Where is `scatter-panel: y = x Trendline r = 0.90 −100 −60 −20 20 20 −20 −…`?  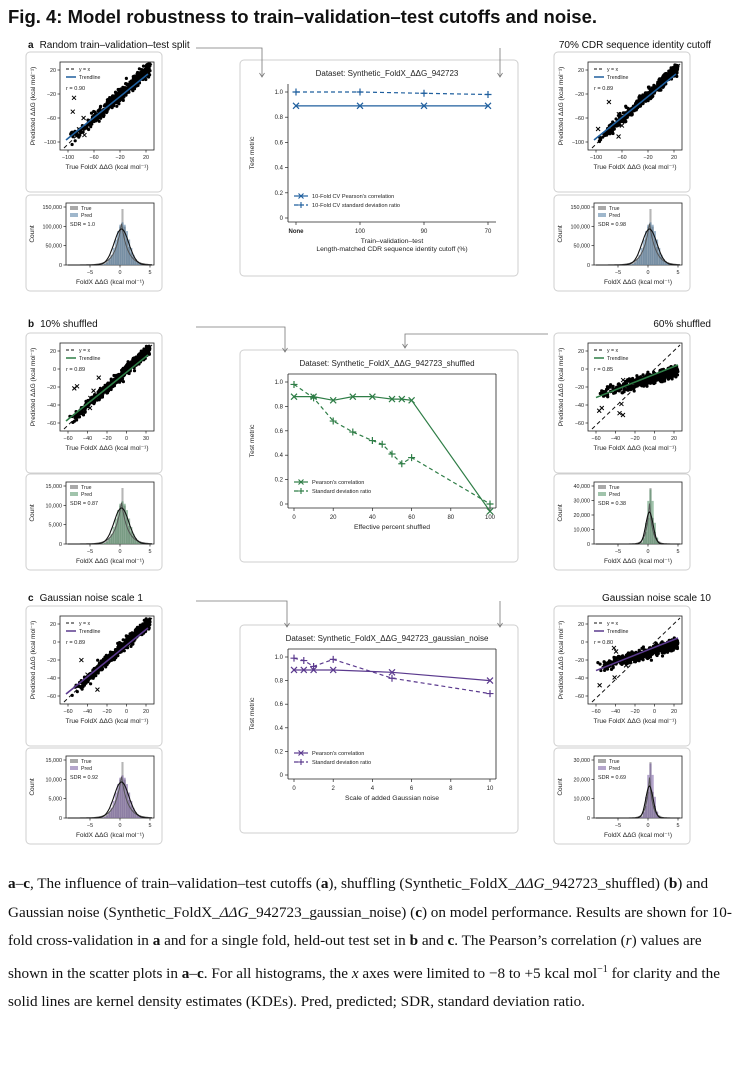 scatter-panel: y = x Trendline r = 0.90 −100 −60 −20 20 20 −20 −… is located at coordinates (94, 122).